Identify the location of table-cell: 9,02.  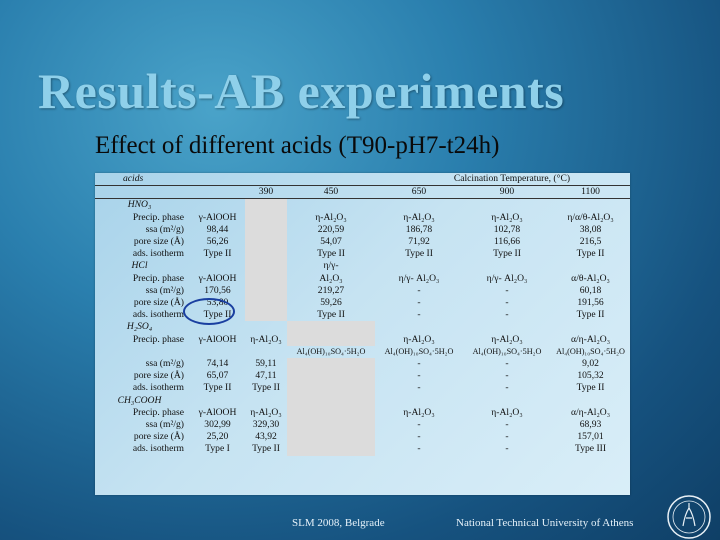
(590, 364).